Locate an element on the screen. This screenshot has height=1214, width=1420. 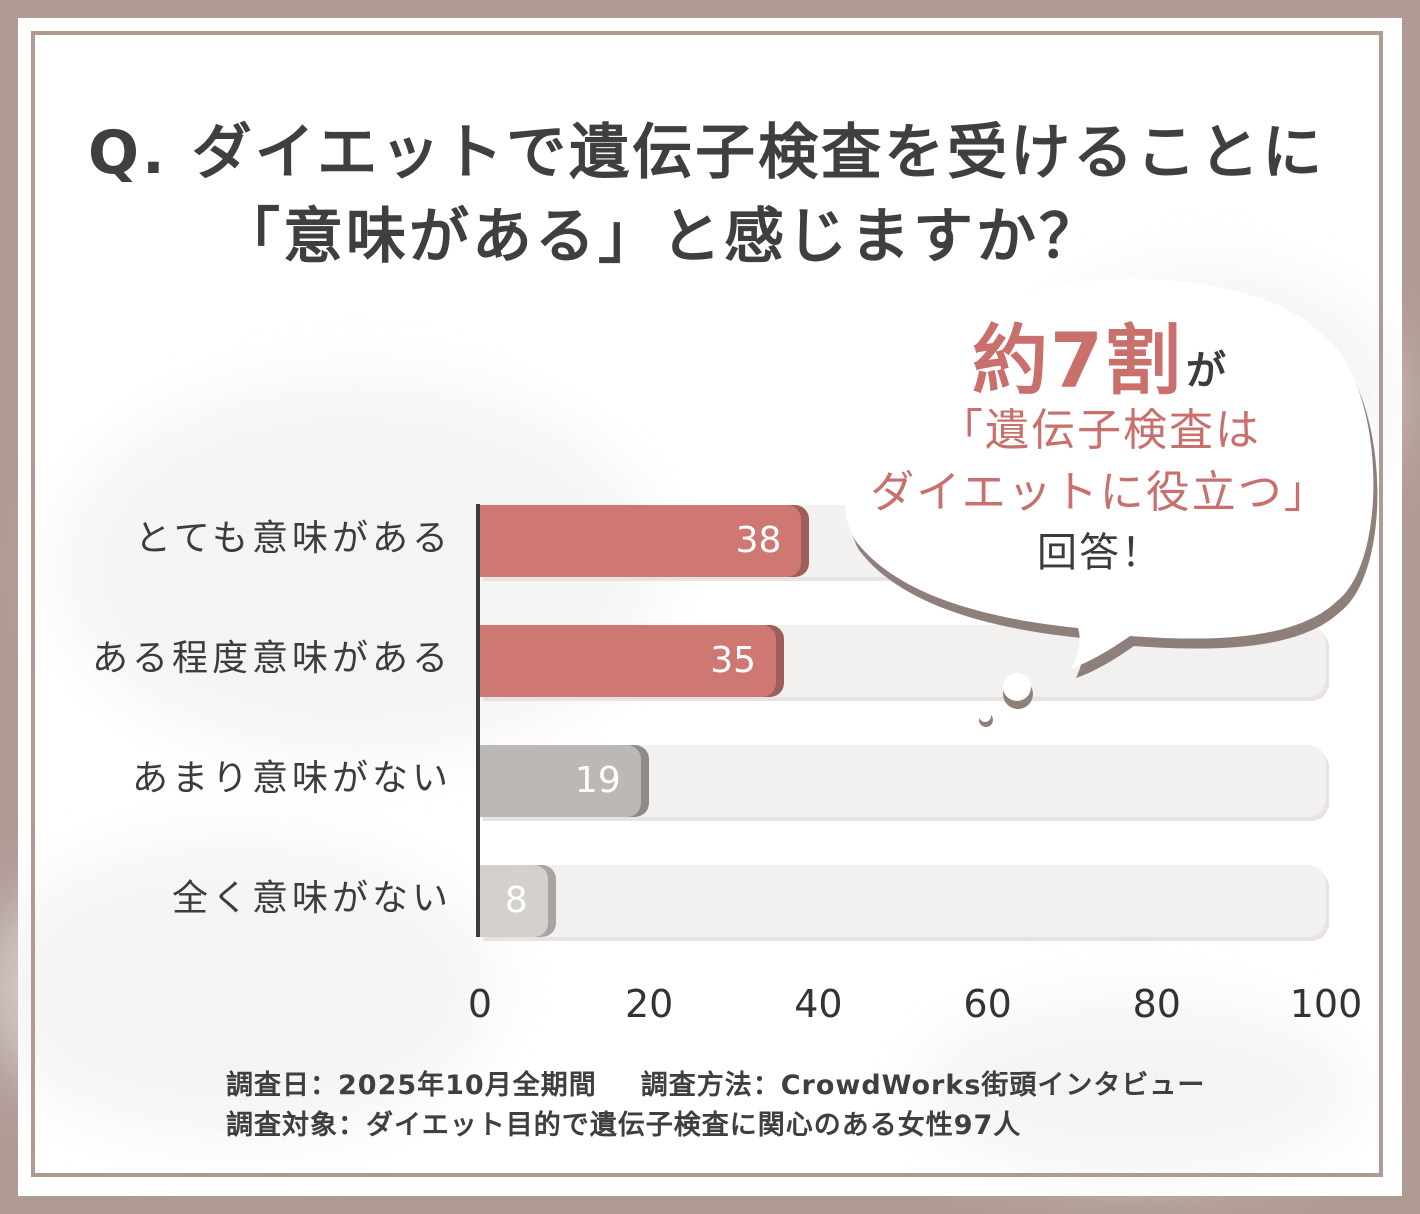
bar-value-label: 35 is located at coordinates (733, 660).